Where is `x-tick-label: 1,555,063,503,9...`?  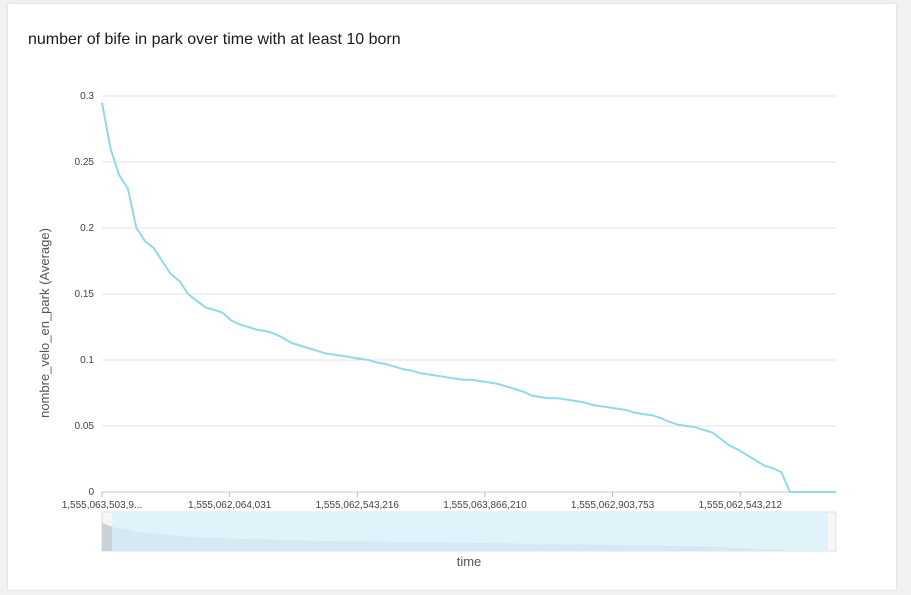
x-tick-label: 1,555,063,503,9... is located at coordinates (102, 505).